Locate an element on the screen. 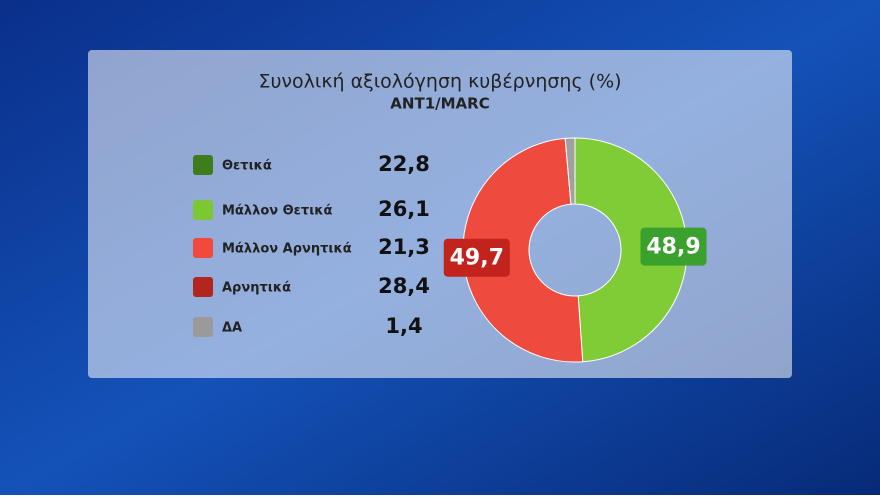 The height and width of the screenshot is (499, 880). legend-label: Μάλλον Θετικά is located at coordinates (277, 211).